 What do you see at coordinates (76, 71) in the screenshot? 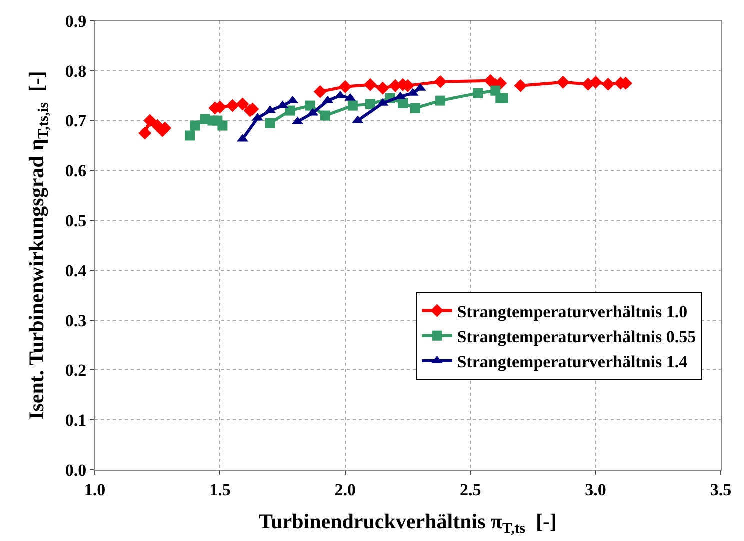
I see `y-tick-label: 0.8` at bounding box center [76, 71].